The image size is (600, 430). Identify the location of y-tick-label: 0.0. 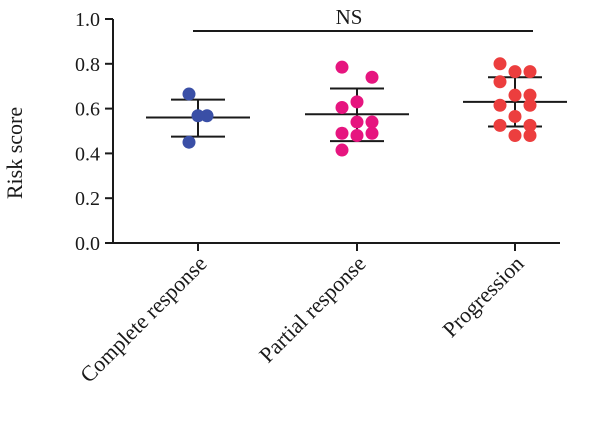
(87, 244).